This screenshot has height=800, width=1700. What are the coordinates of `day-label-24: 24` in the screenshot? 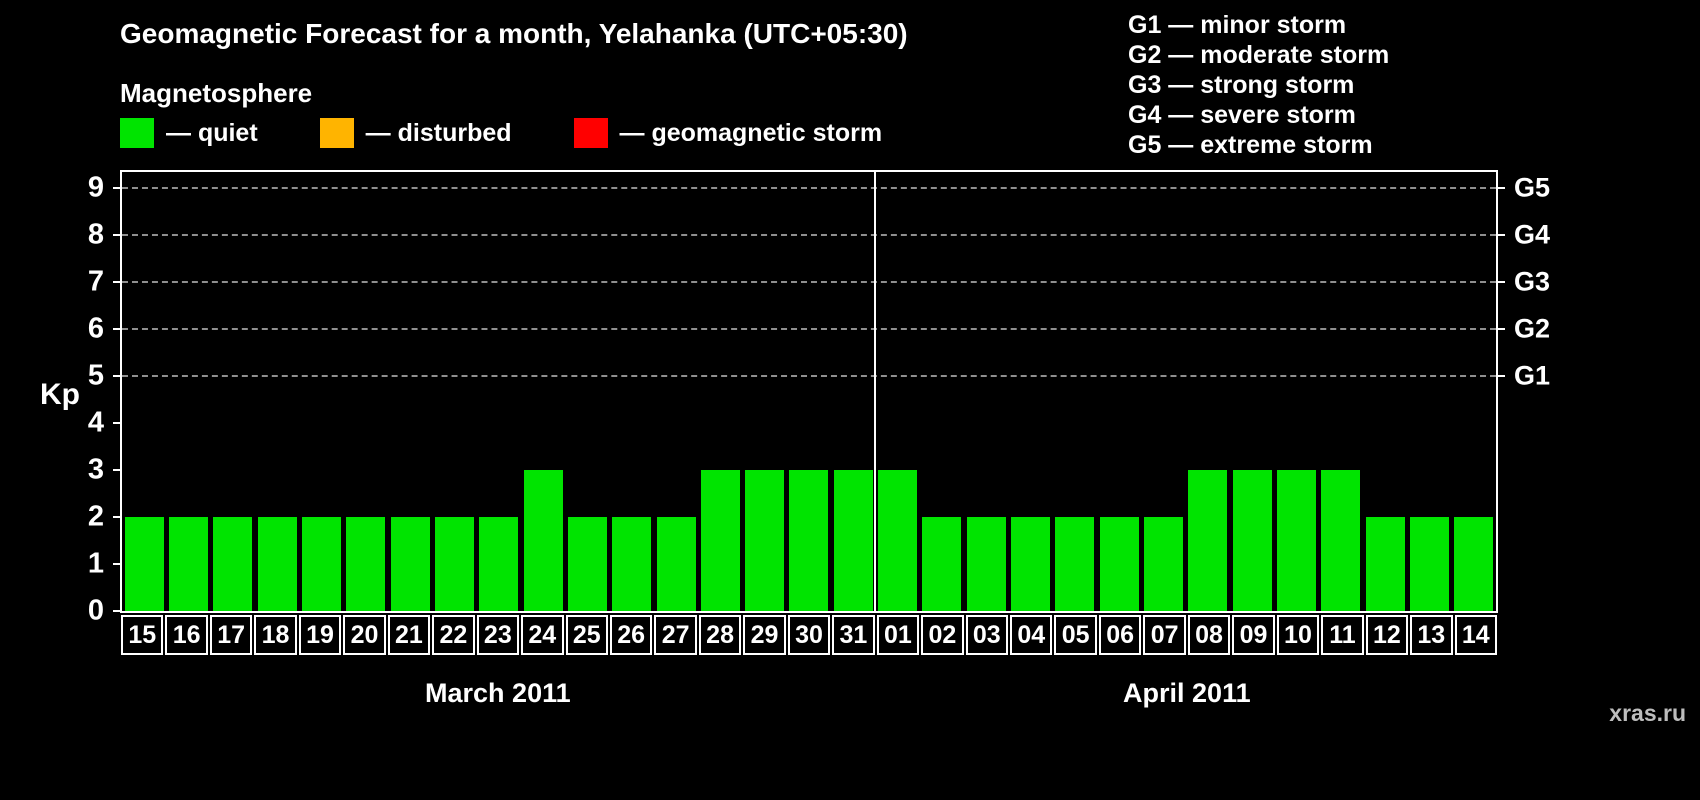 It's located at (542, 635).